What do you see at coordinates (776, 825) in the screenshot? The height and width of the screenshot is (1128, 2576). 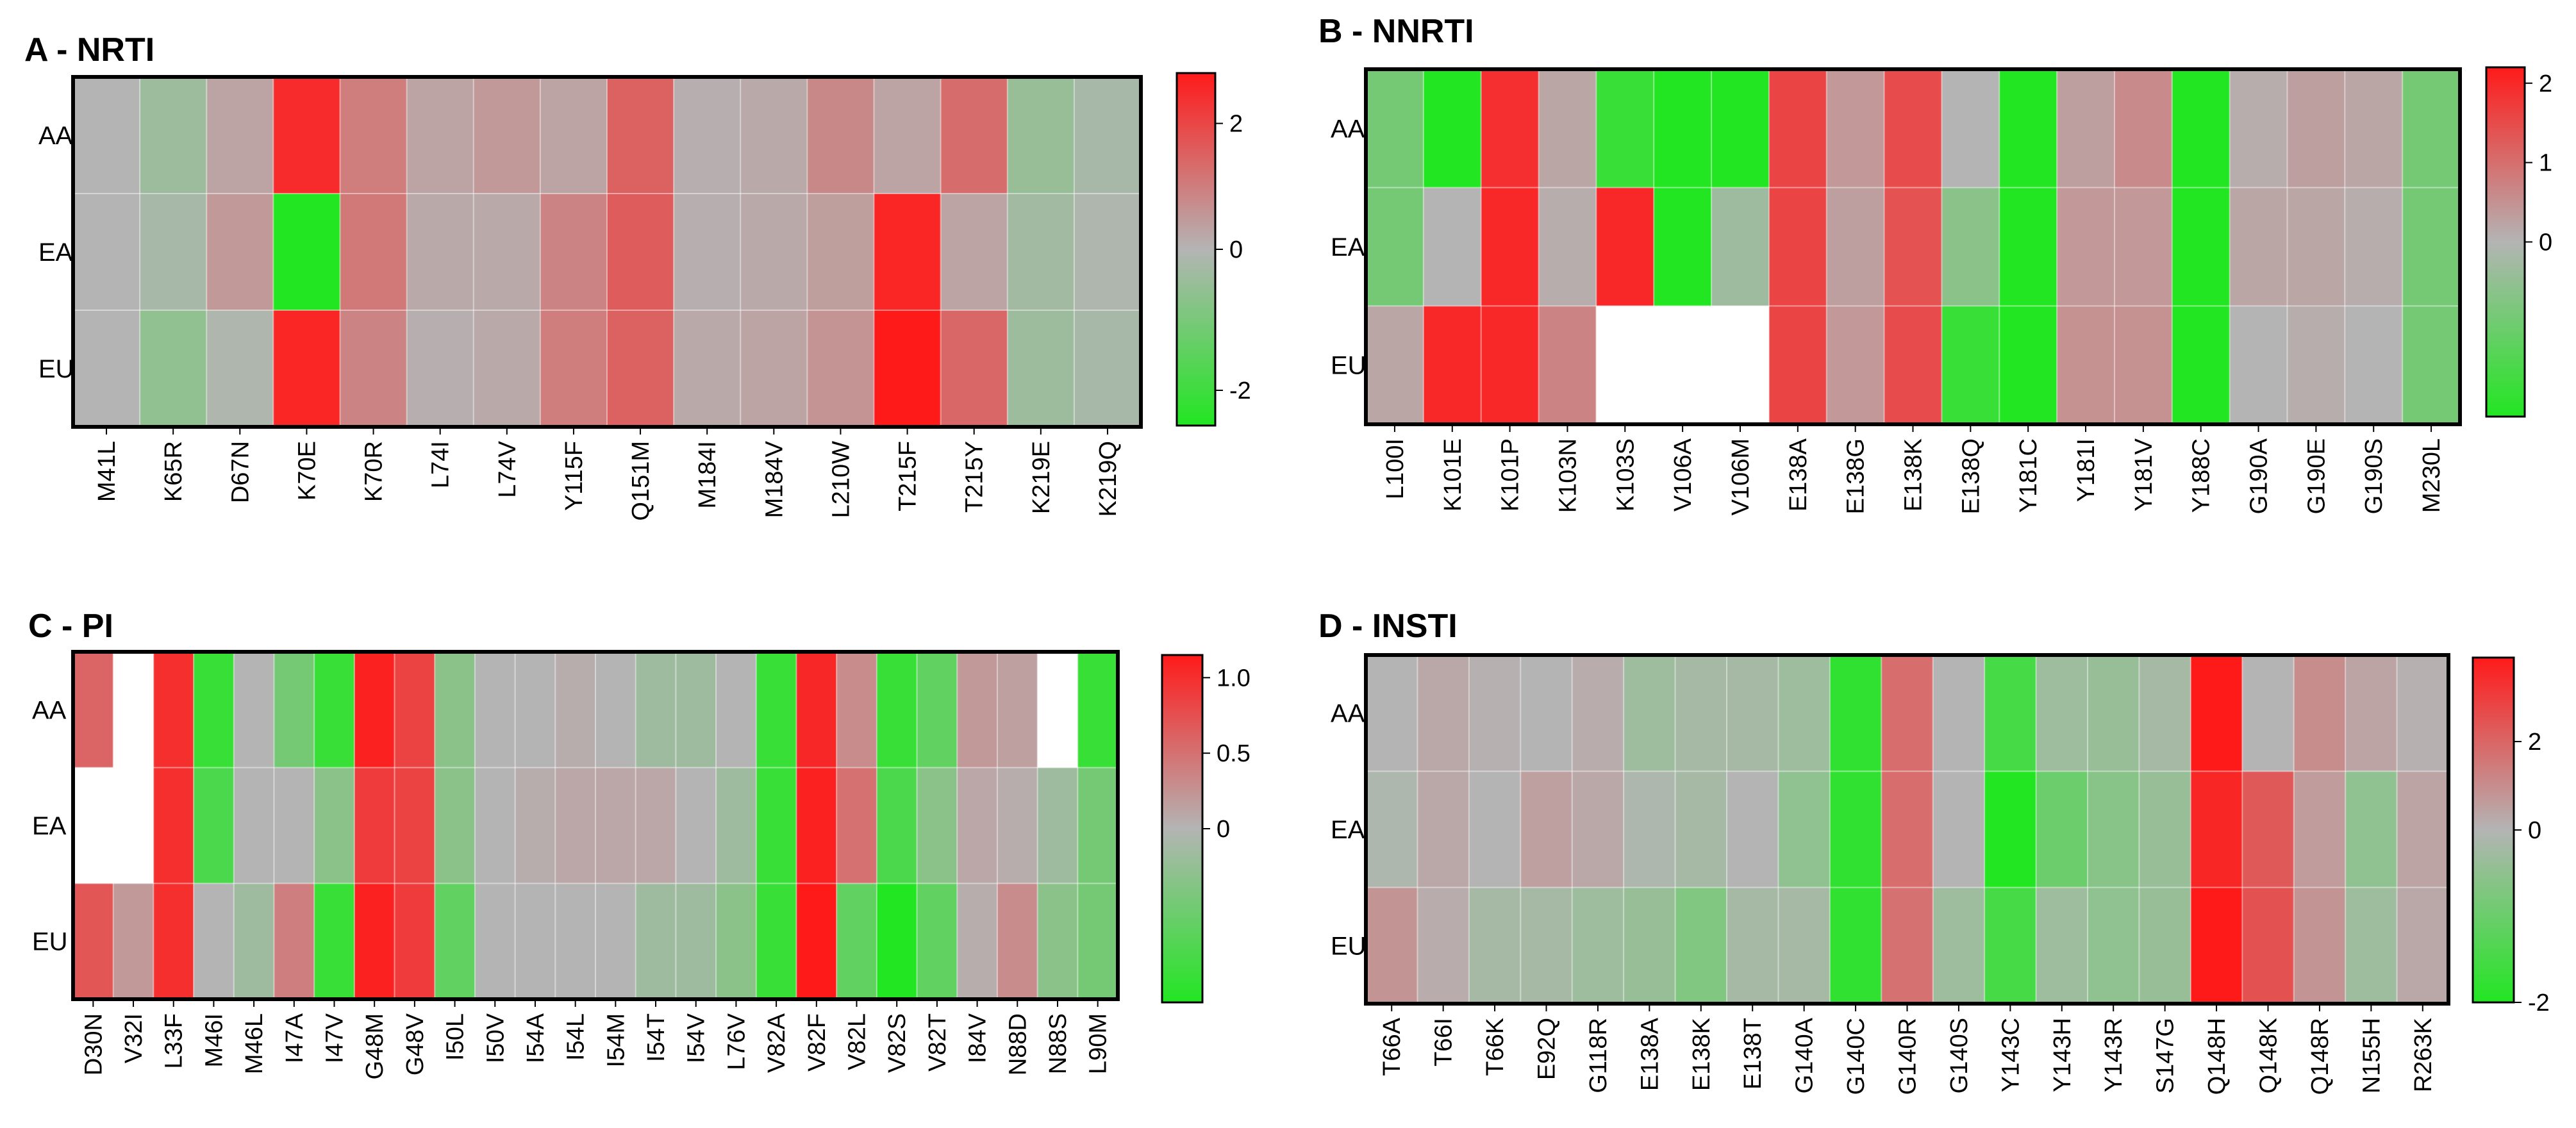 I see `heatmap-cell-EA-V82A` at bounding box center [776, 825].